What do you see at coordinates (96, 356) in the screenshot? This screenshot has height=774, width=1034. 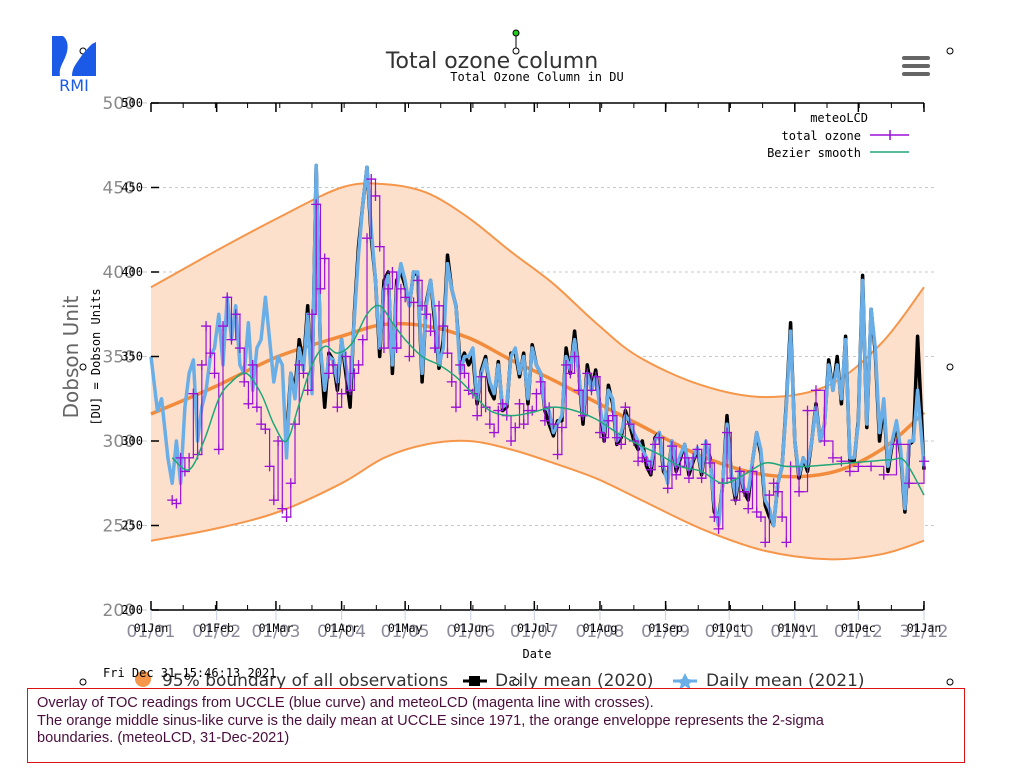 I see `y-axis-label-inner: [DU] = Dobson Units` at bounding box center [96, 356].